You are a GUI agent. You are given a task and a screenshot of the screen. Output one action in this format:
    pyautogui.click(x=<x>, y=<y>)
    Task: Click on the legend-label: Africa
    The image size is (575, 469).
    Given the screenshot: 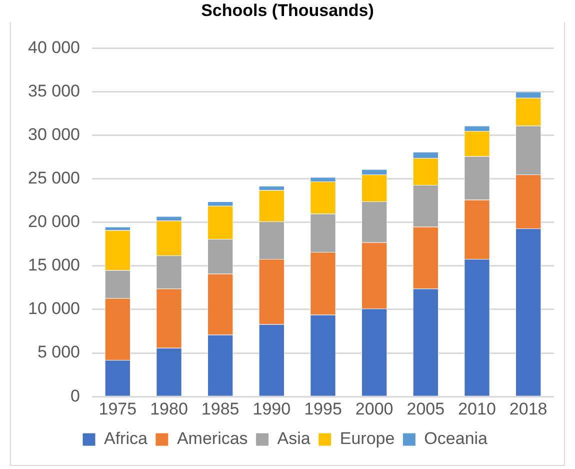 What is the action you would take?
    pyautogui.click(x=126, y=438)
    